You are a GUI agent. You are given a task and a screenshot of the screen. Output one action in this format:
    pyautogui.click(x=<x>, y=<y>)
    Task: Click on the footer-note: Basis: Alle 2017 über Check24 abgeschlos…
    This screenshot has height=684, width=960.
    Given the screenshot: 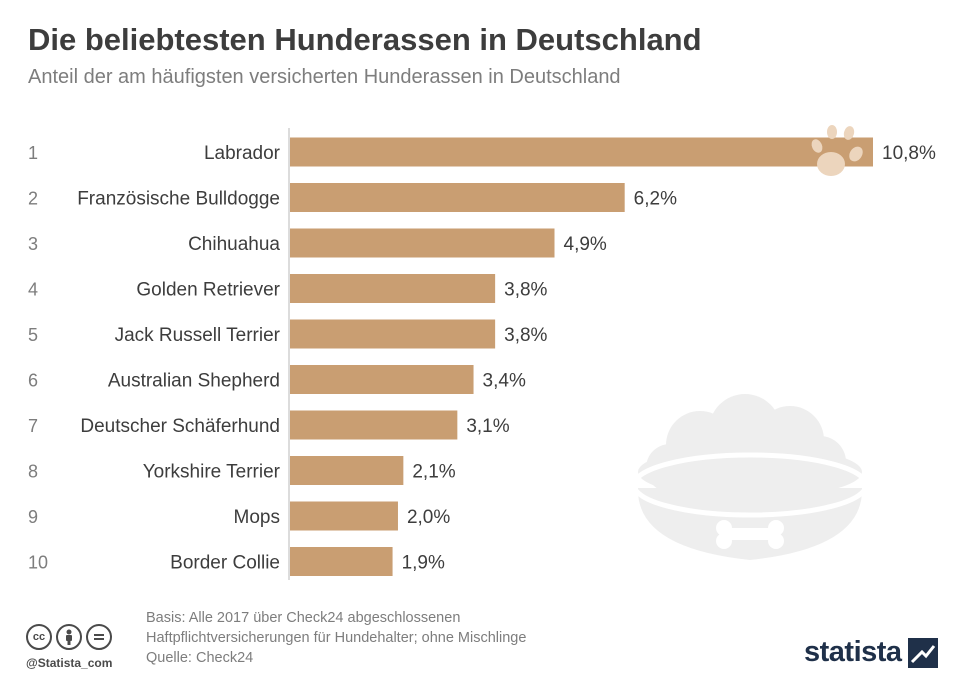 What is the action you would take?
    pyautogui.click(x=336, y=638)
    